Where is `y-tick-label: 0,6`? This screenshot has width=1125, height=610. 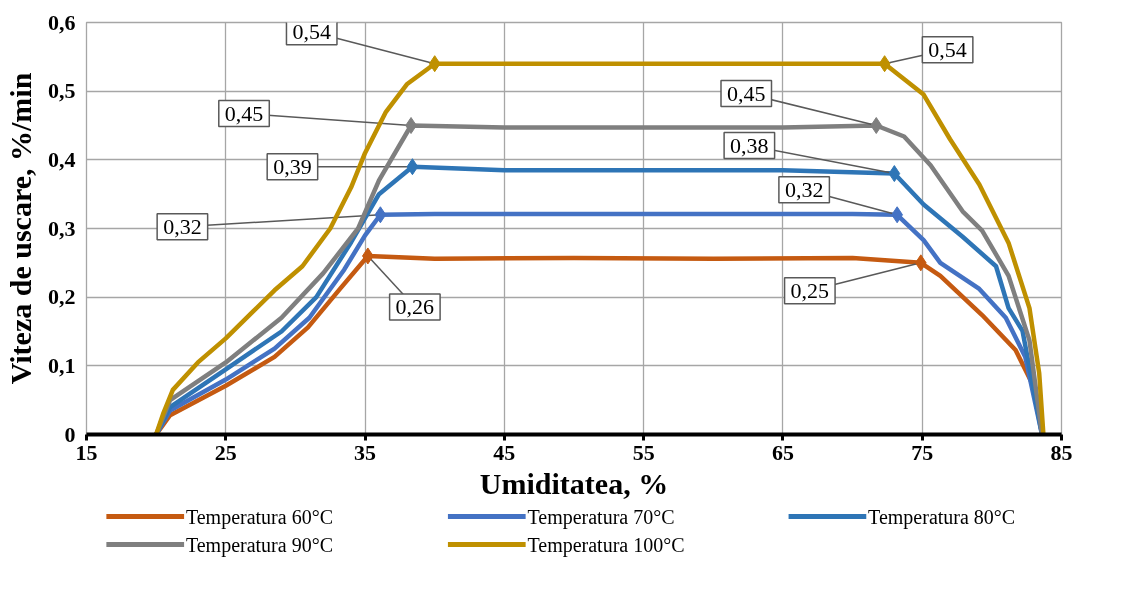
y-tick-label: 0,6 is located at coordinates (62, 22).